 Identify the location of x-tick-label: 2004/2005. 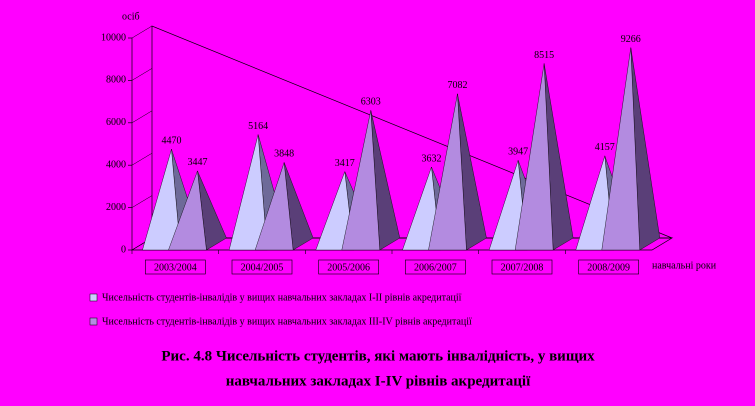
(262, 267).